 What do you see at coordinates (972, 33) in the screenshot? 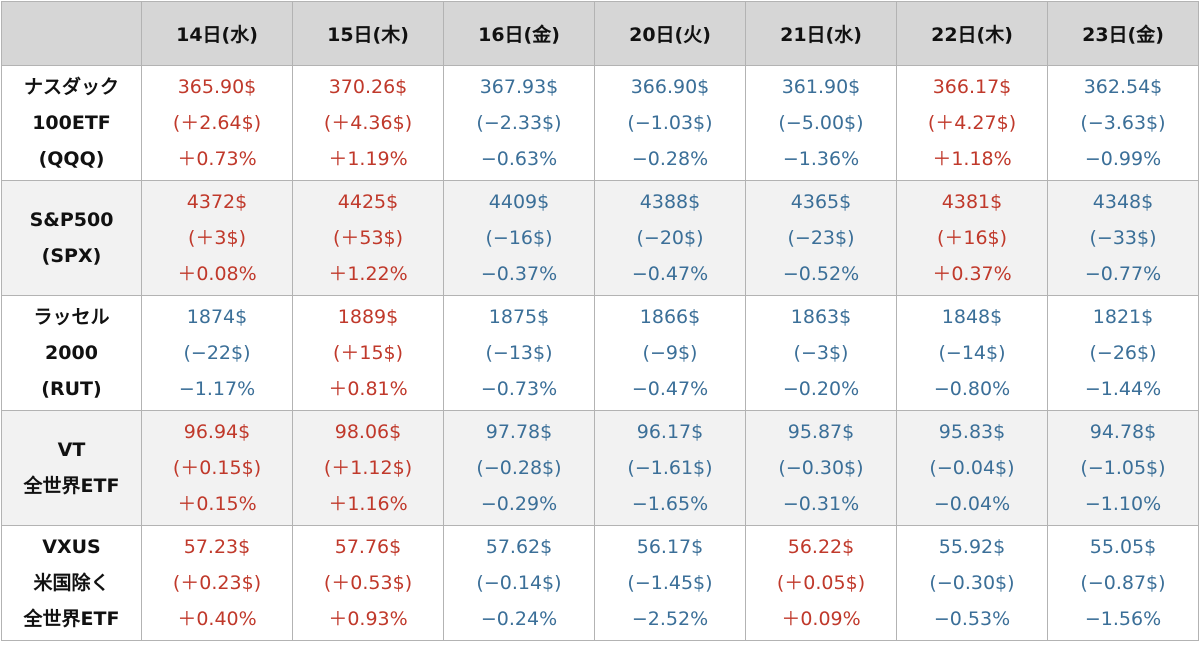
I see `column-header: 22日(木)` at bounding box center [972, 33].